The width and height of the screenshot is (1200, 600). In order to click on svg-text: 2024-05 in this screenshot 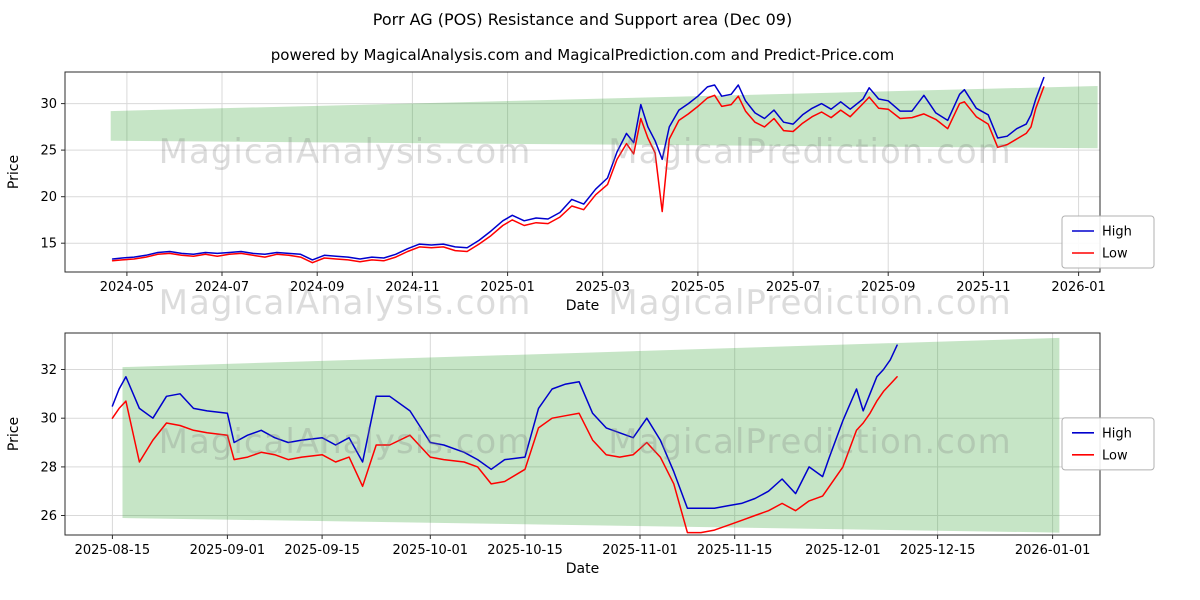, I will do `click(127, 287)`.